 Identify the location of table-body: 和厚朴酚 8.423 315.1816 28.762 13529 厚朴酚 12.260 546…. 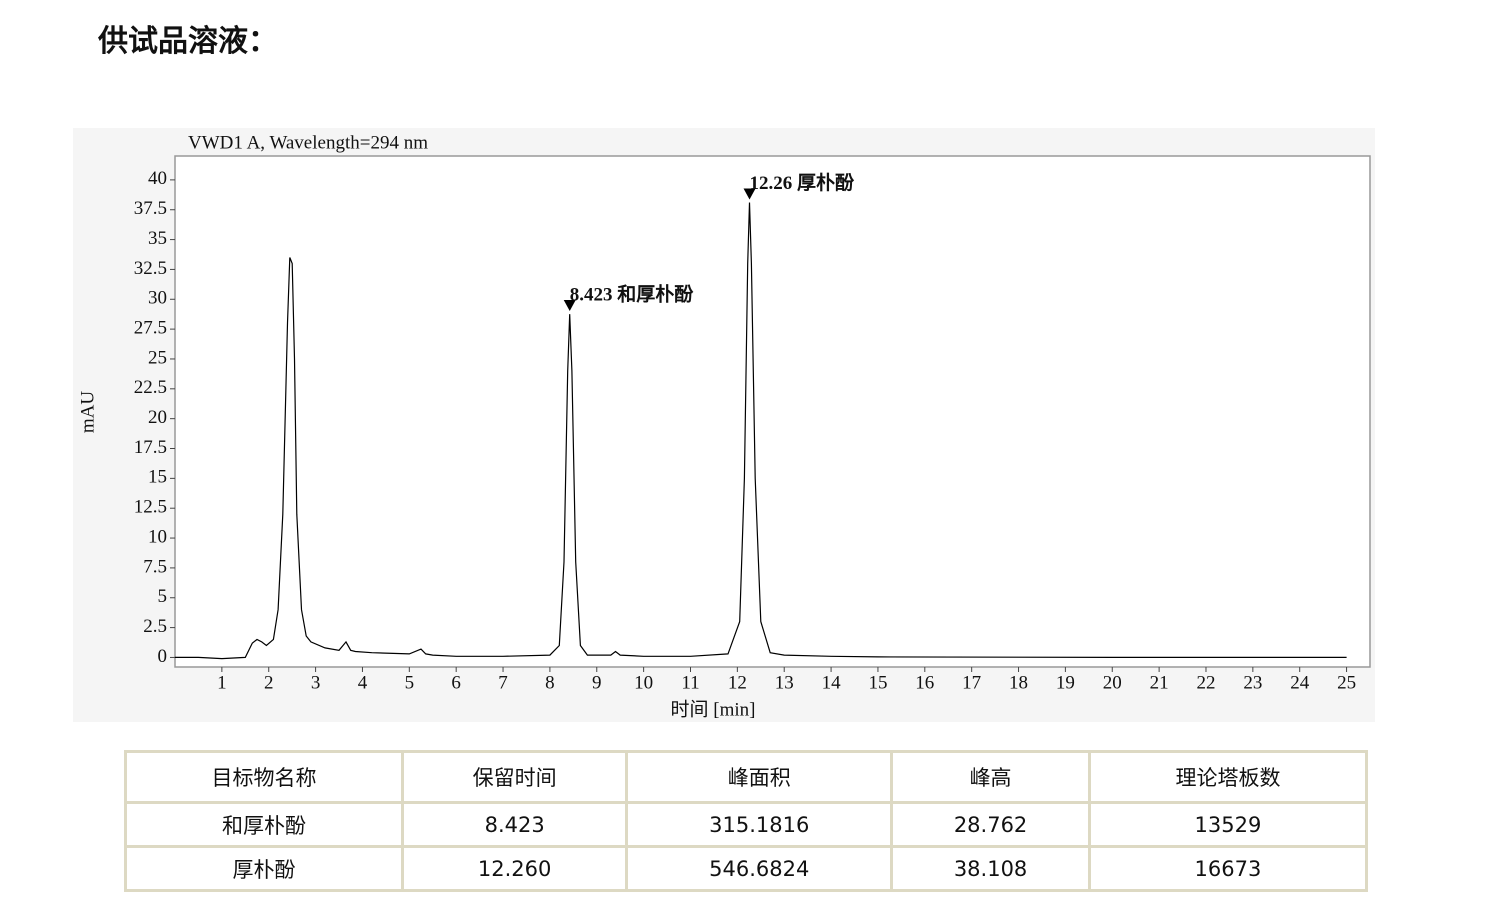
(746, 846).